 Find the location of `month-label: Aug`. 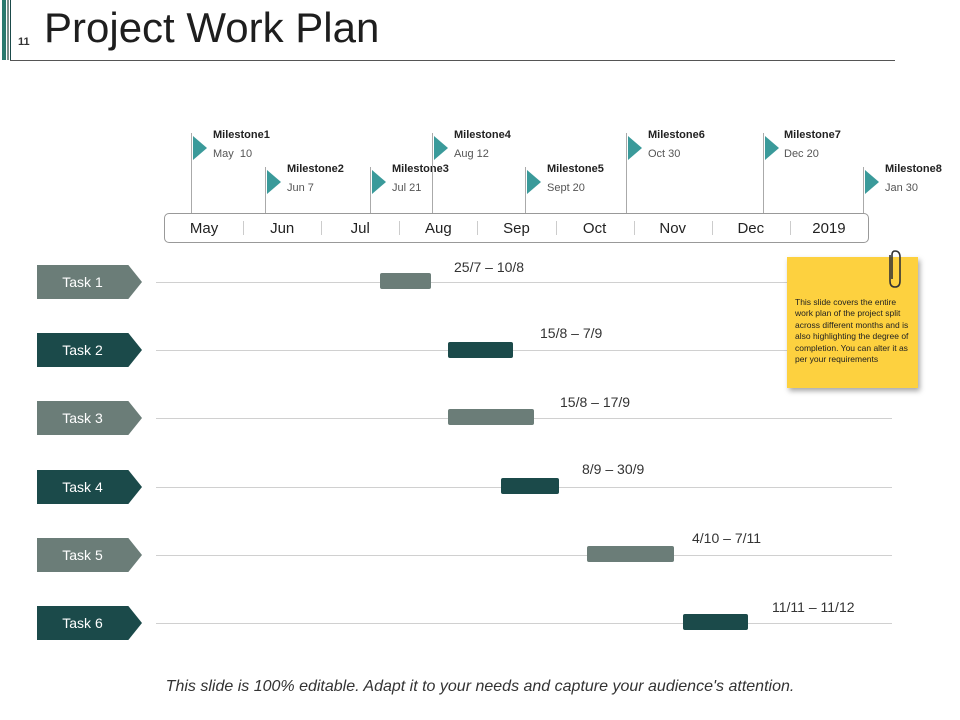

month-label: Aug is located at coordinates (438, 228).